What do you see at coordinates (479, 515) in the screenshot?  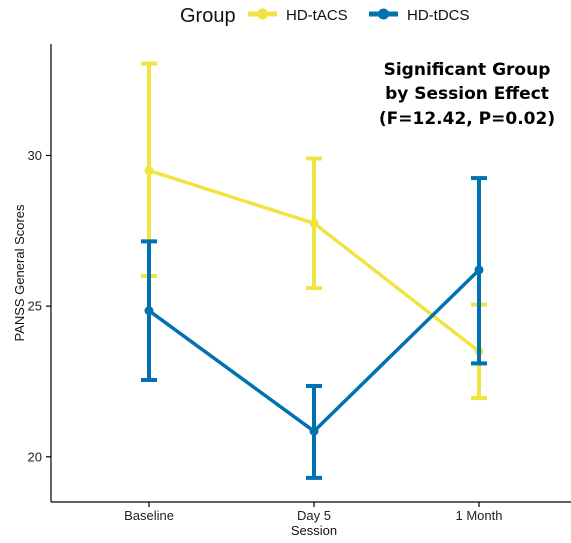 I see `x-tick-label-1-month: 1 Month` at bounding box center [479, 515].